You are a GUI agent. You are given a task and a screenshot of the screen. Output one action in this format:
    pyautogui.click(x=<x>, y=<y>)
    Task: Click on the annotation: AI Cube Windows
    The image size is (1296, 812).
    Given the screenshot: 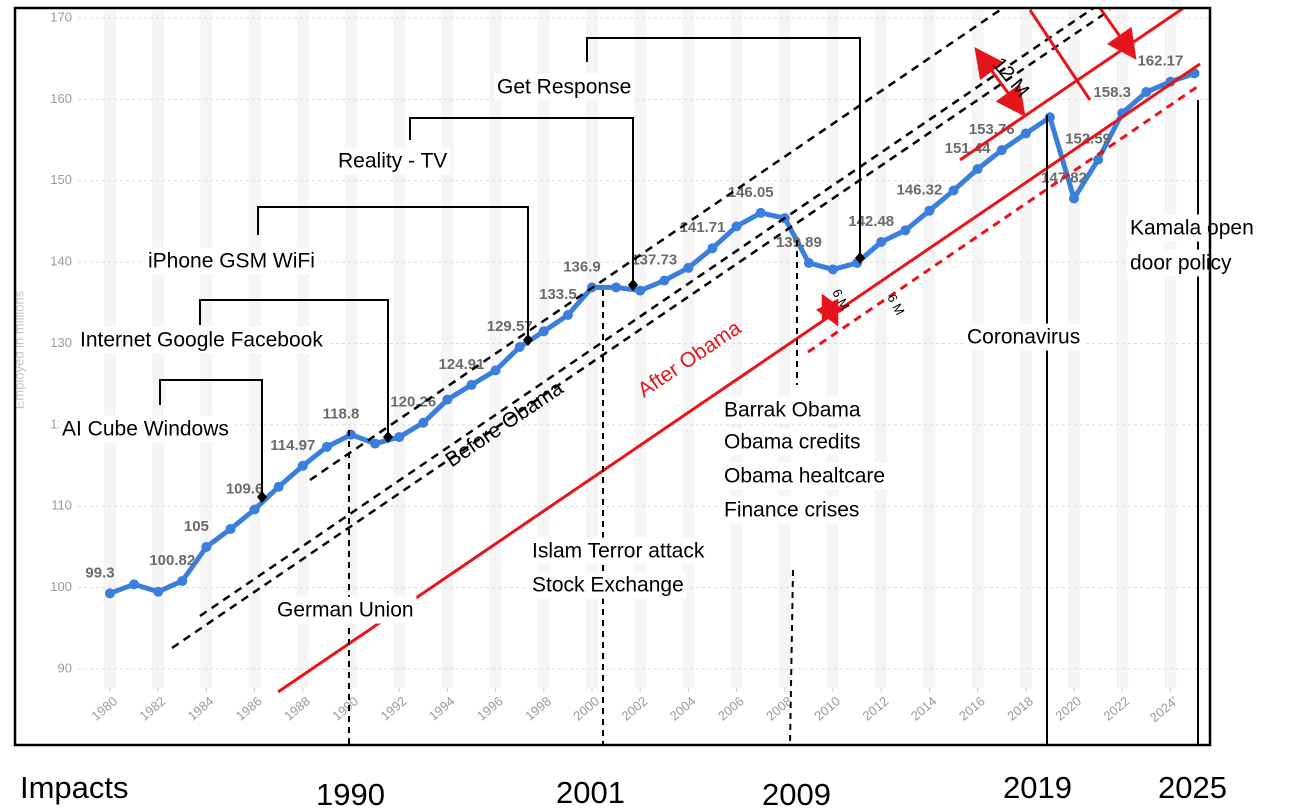 What is the action you would take?
    pyautogui.click(x=145, y=429)
    